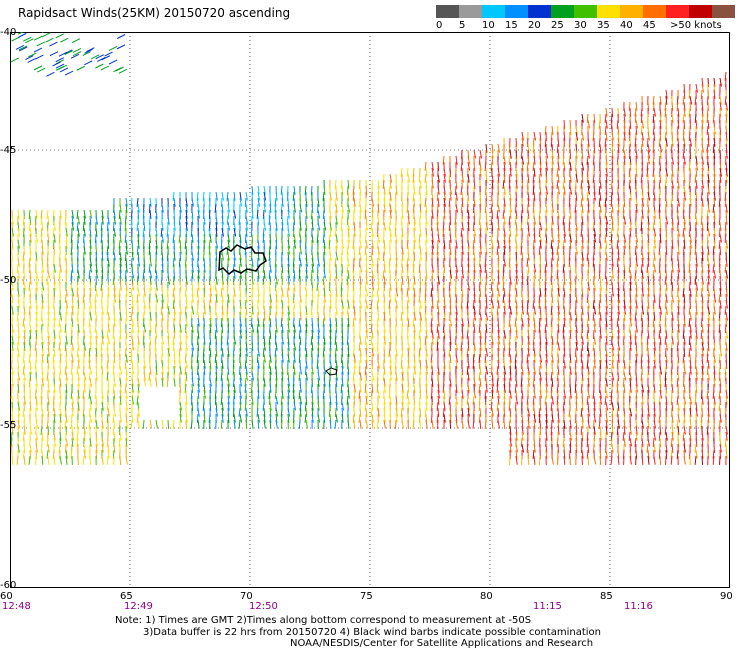 The image size is (740, 650). What do you see at coordinates (278, 310) in the screenshot?
I see `island-coastlines` at bounding box center [278, 310].